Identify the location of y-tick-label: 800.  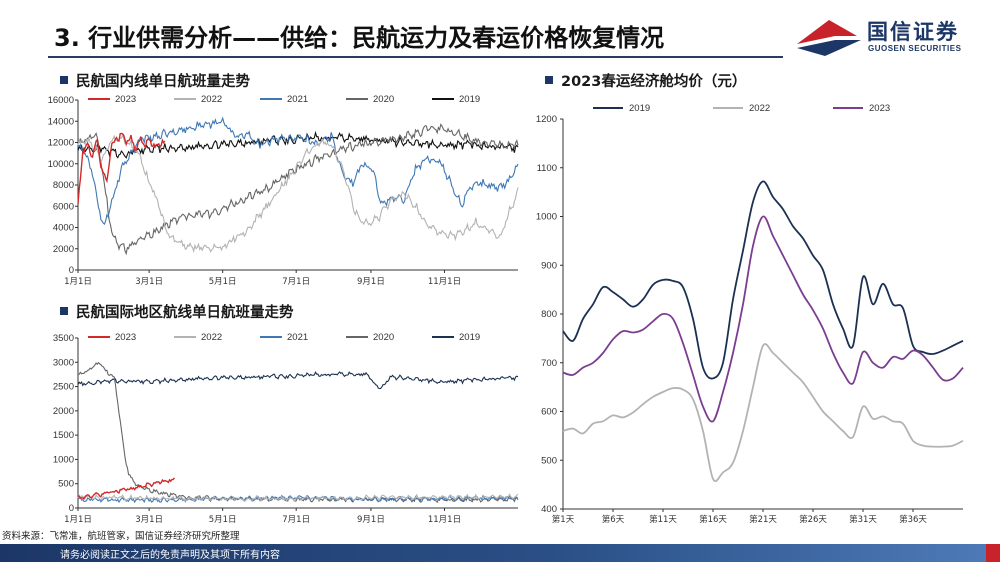
(549, 314).